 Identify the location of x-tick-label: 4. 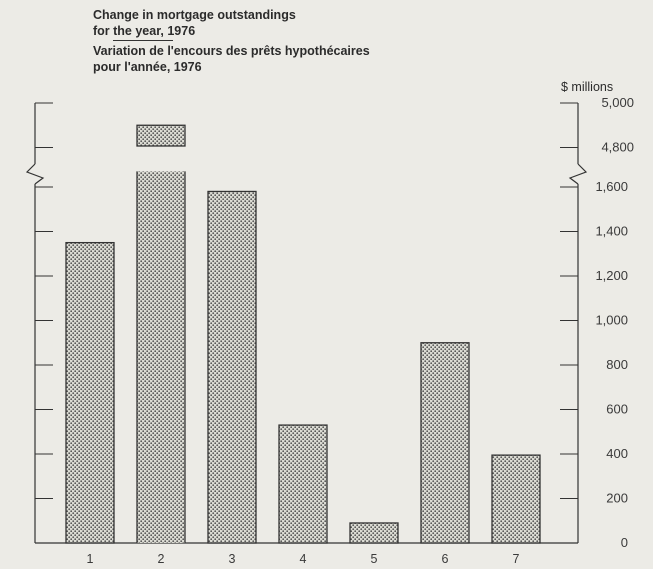
(303, 559).